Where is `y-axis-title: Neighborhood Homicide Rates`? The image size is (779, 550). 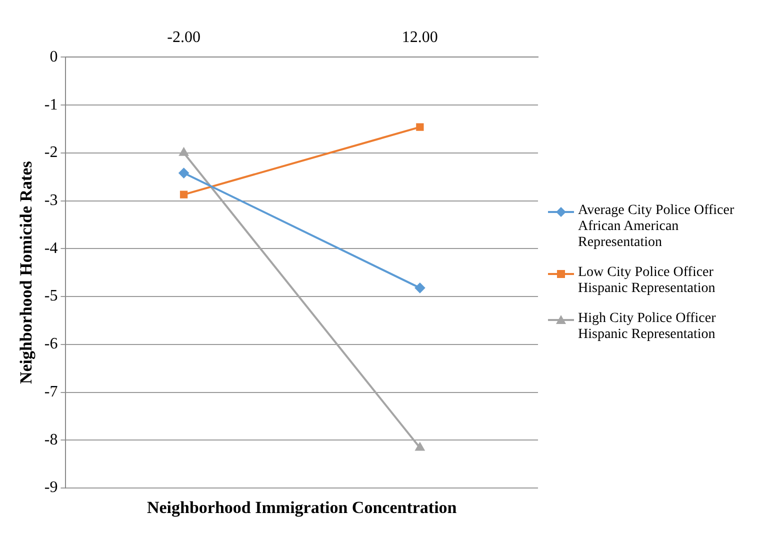 y-axis-title: Neighborhood Homicide Rates is located at coordinates (26, 272).